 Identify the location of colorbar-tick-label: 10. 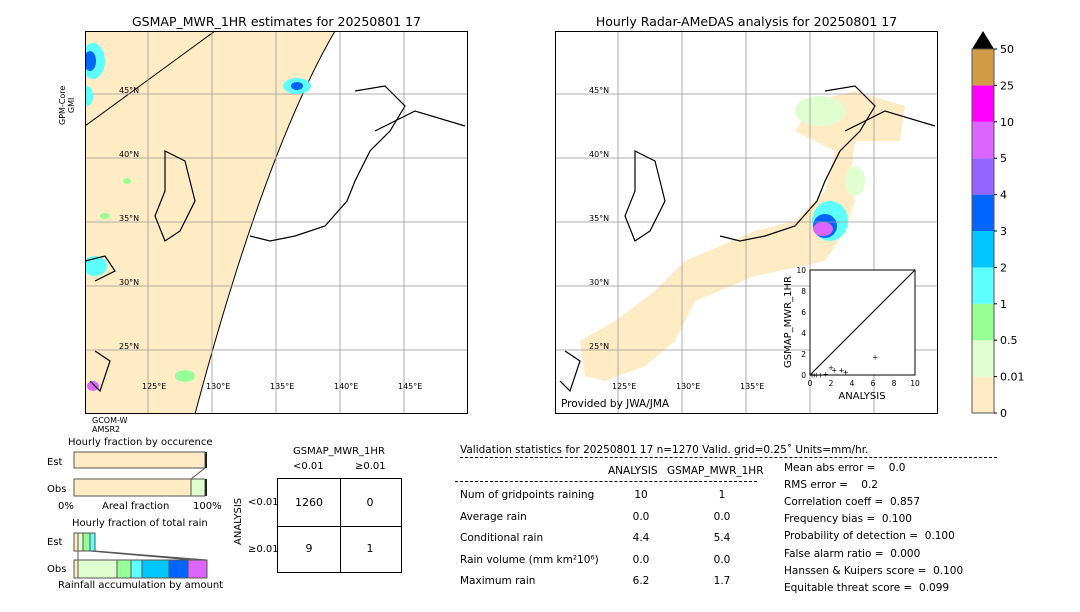
(1007, 122).